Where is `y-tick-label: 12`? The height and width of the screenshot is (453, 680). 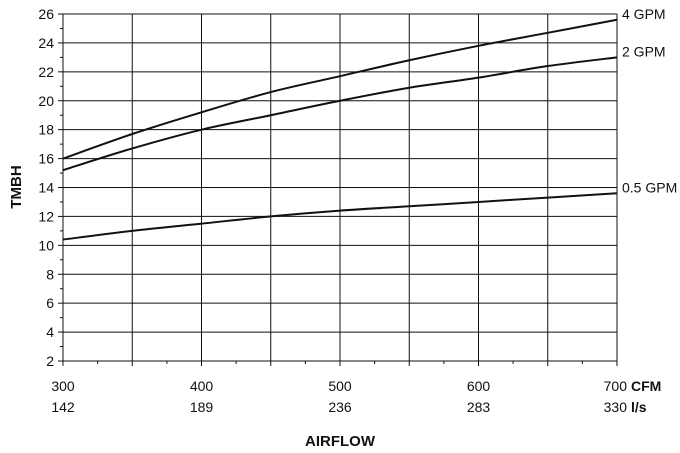
y-tick-label: 12 is located at coordinates (46, 216).